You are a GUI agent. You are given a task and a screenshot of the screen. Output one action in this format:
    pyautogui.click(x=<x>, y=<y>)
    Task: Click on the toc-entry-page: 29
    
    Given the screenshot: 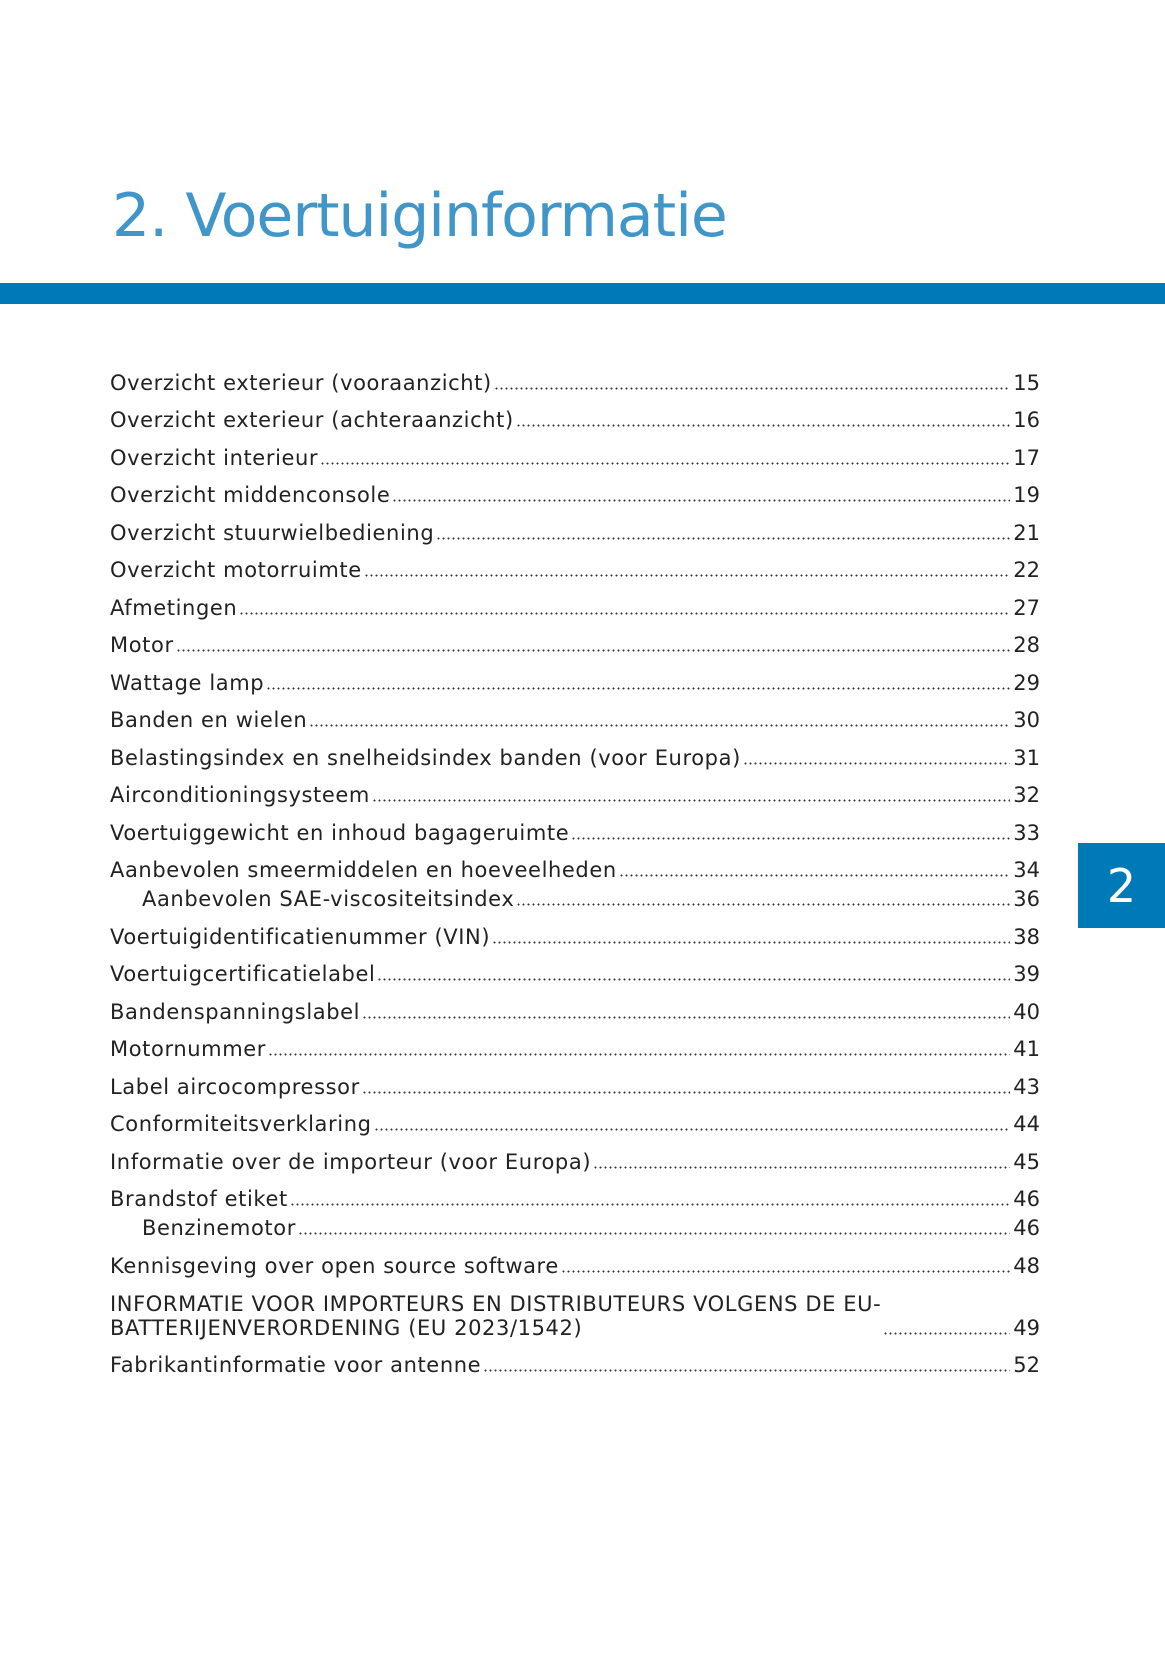 What is the action you would take?
    pyautogui.click(x=1026, y=682)
    